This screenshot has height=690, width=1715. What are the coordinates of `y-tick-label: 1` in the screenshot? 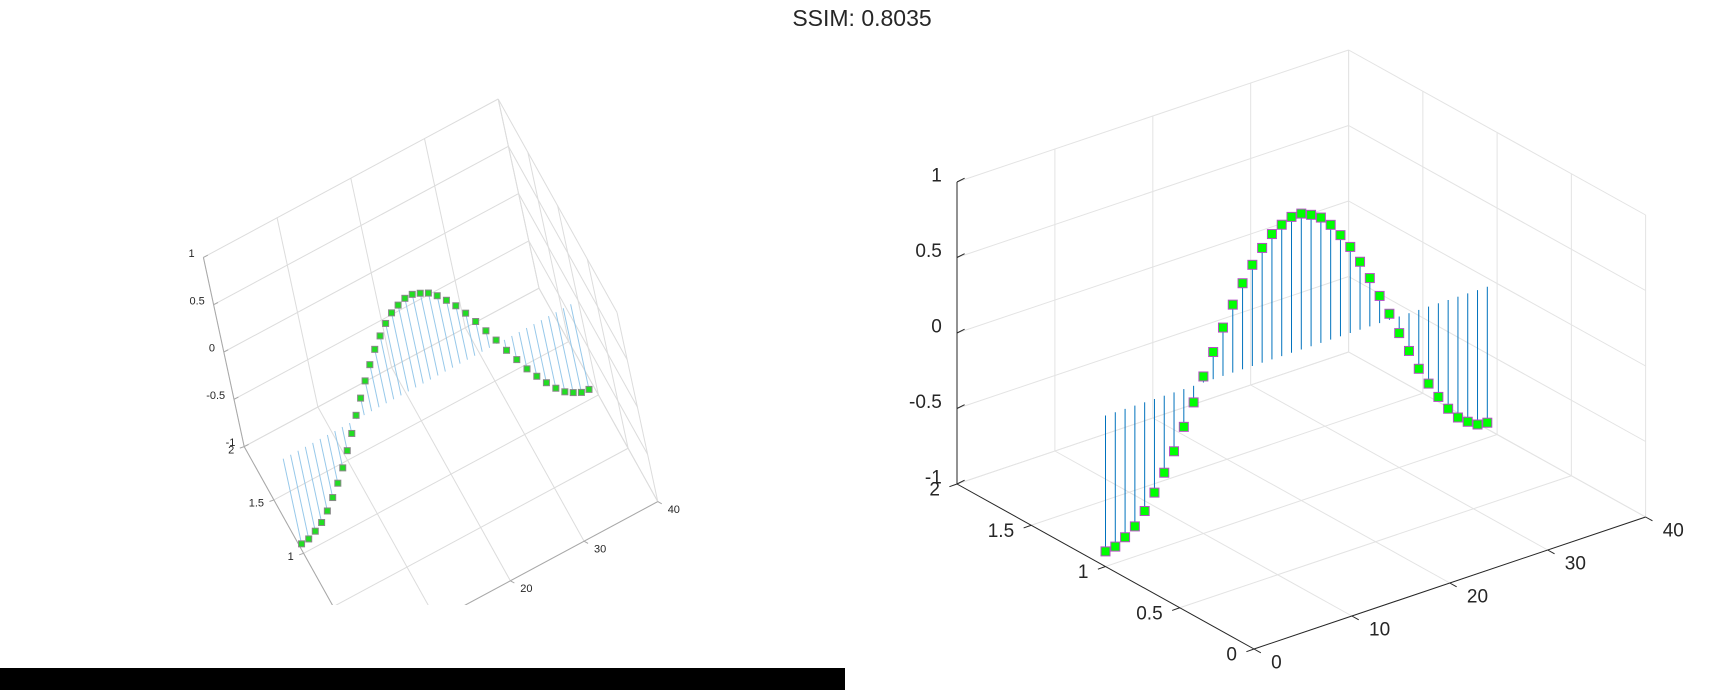 It's located at (291, 557).